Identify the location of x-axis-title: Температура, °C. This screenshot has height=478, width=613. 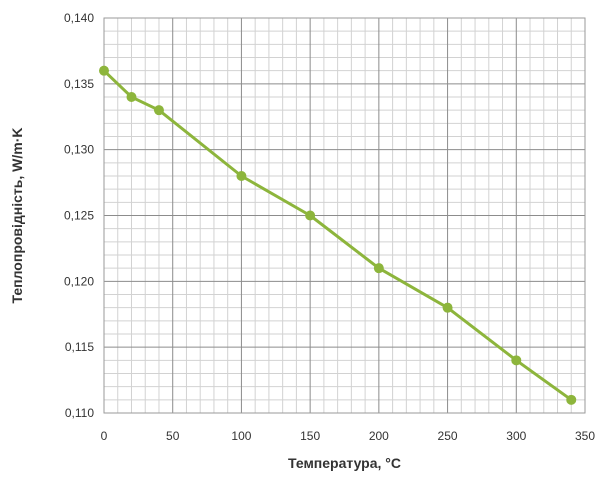
(344, 463).